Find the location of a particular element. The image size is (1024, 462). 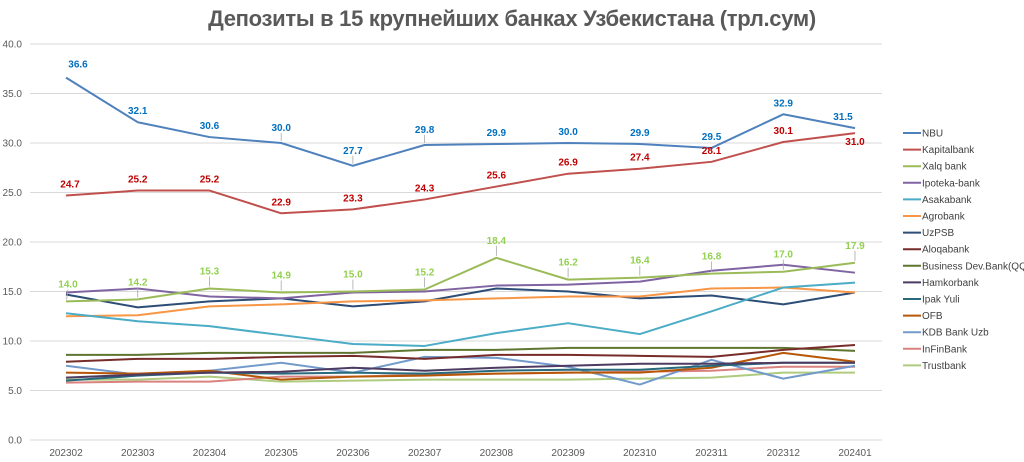

data-label: 29.5 is located at coordinates (712, 137).